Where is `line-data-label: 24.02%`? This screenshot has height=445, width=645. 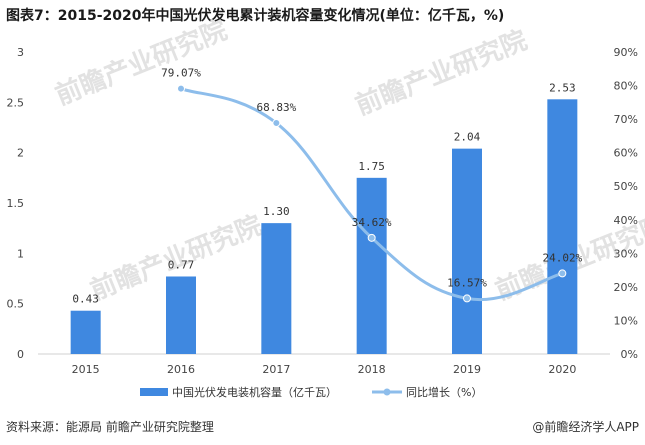
line-data-label: 24.02% is located at coordinates (562, 257).